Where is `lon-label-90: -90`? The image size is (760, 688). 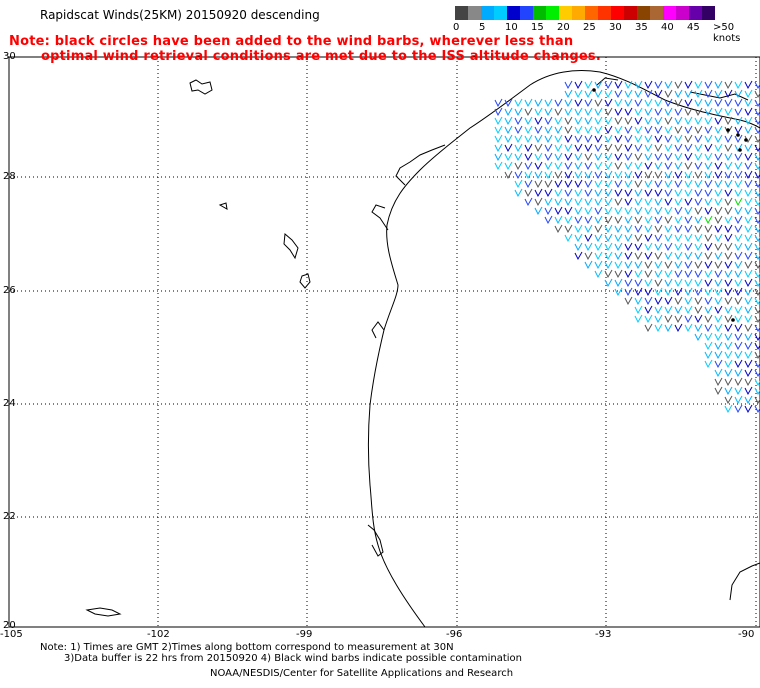
lon-label-90: -90 is located at coordinates (746, 634).